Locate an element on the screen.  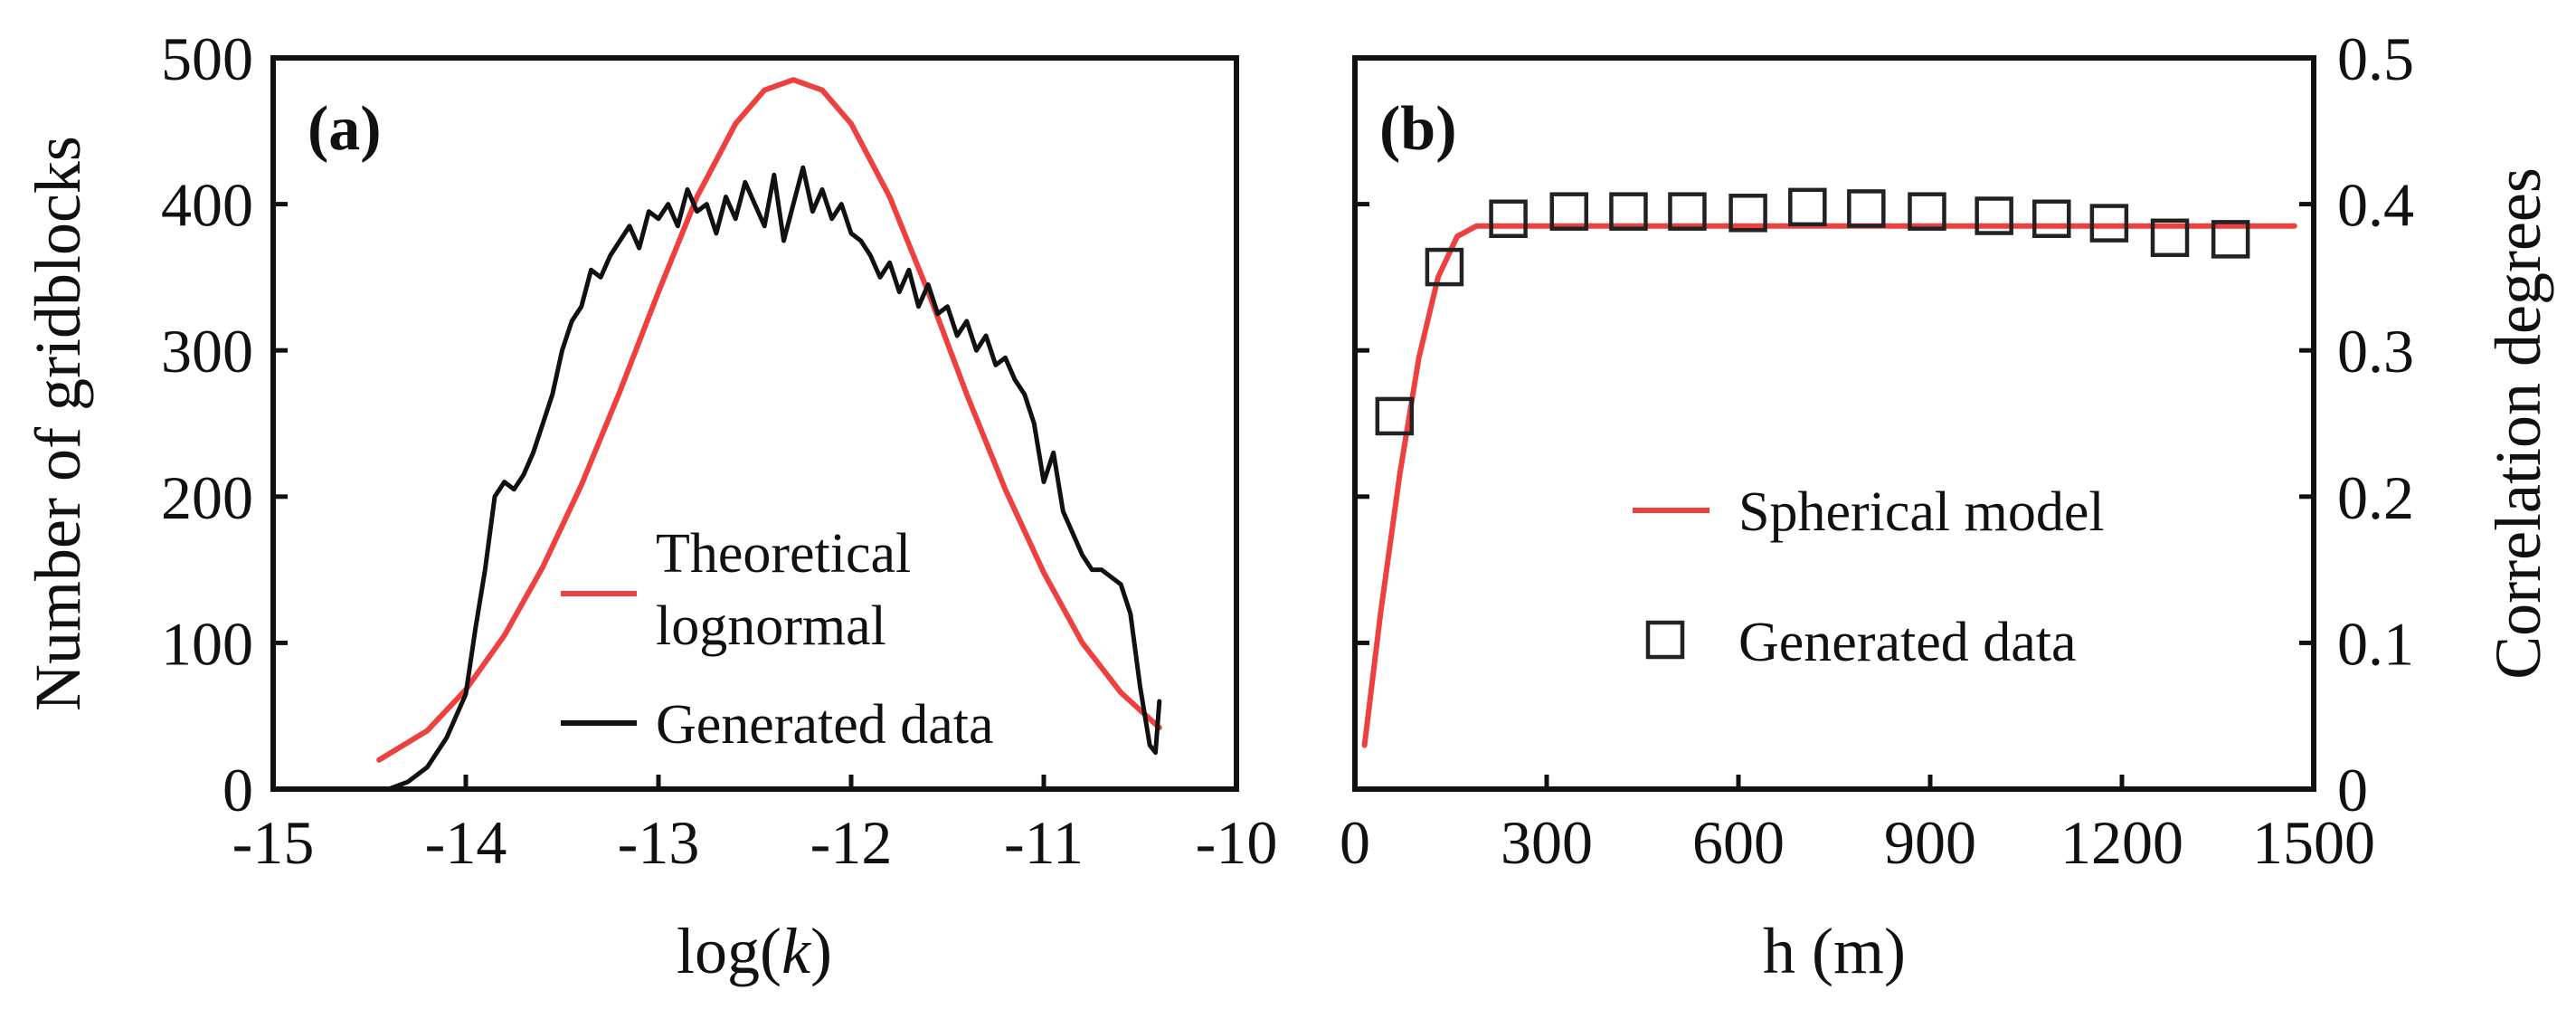
panel-a-x-axis-title: log(k) is located at coordinates (754, 951).